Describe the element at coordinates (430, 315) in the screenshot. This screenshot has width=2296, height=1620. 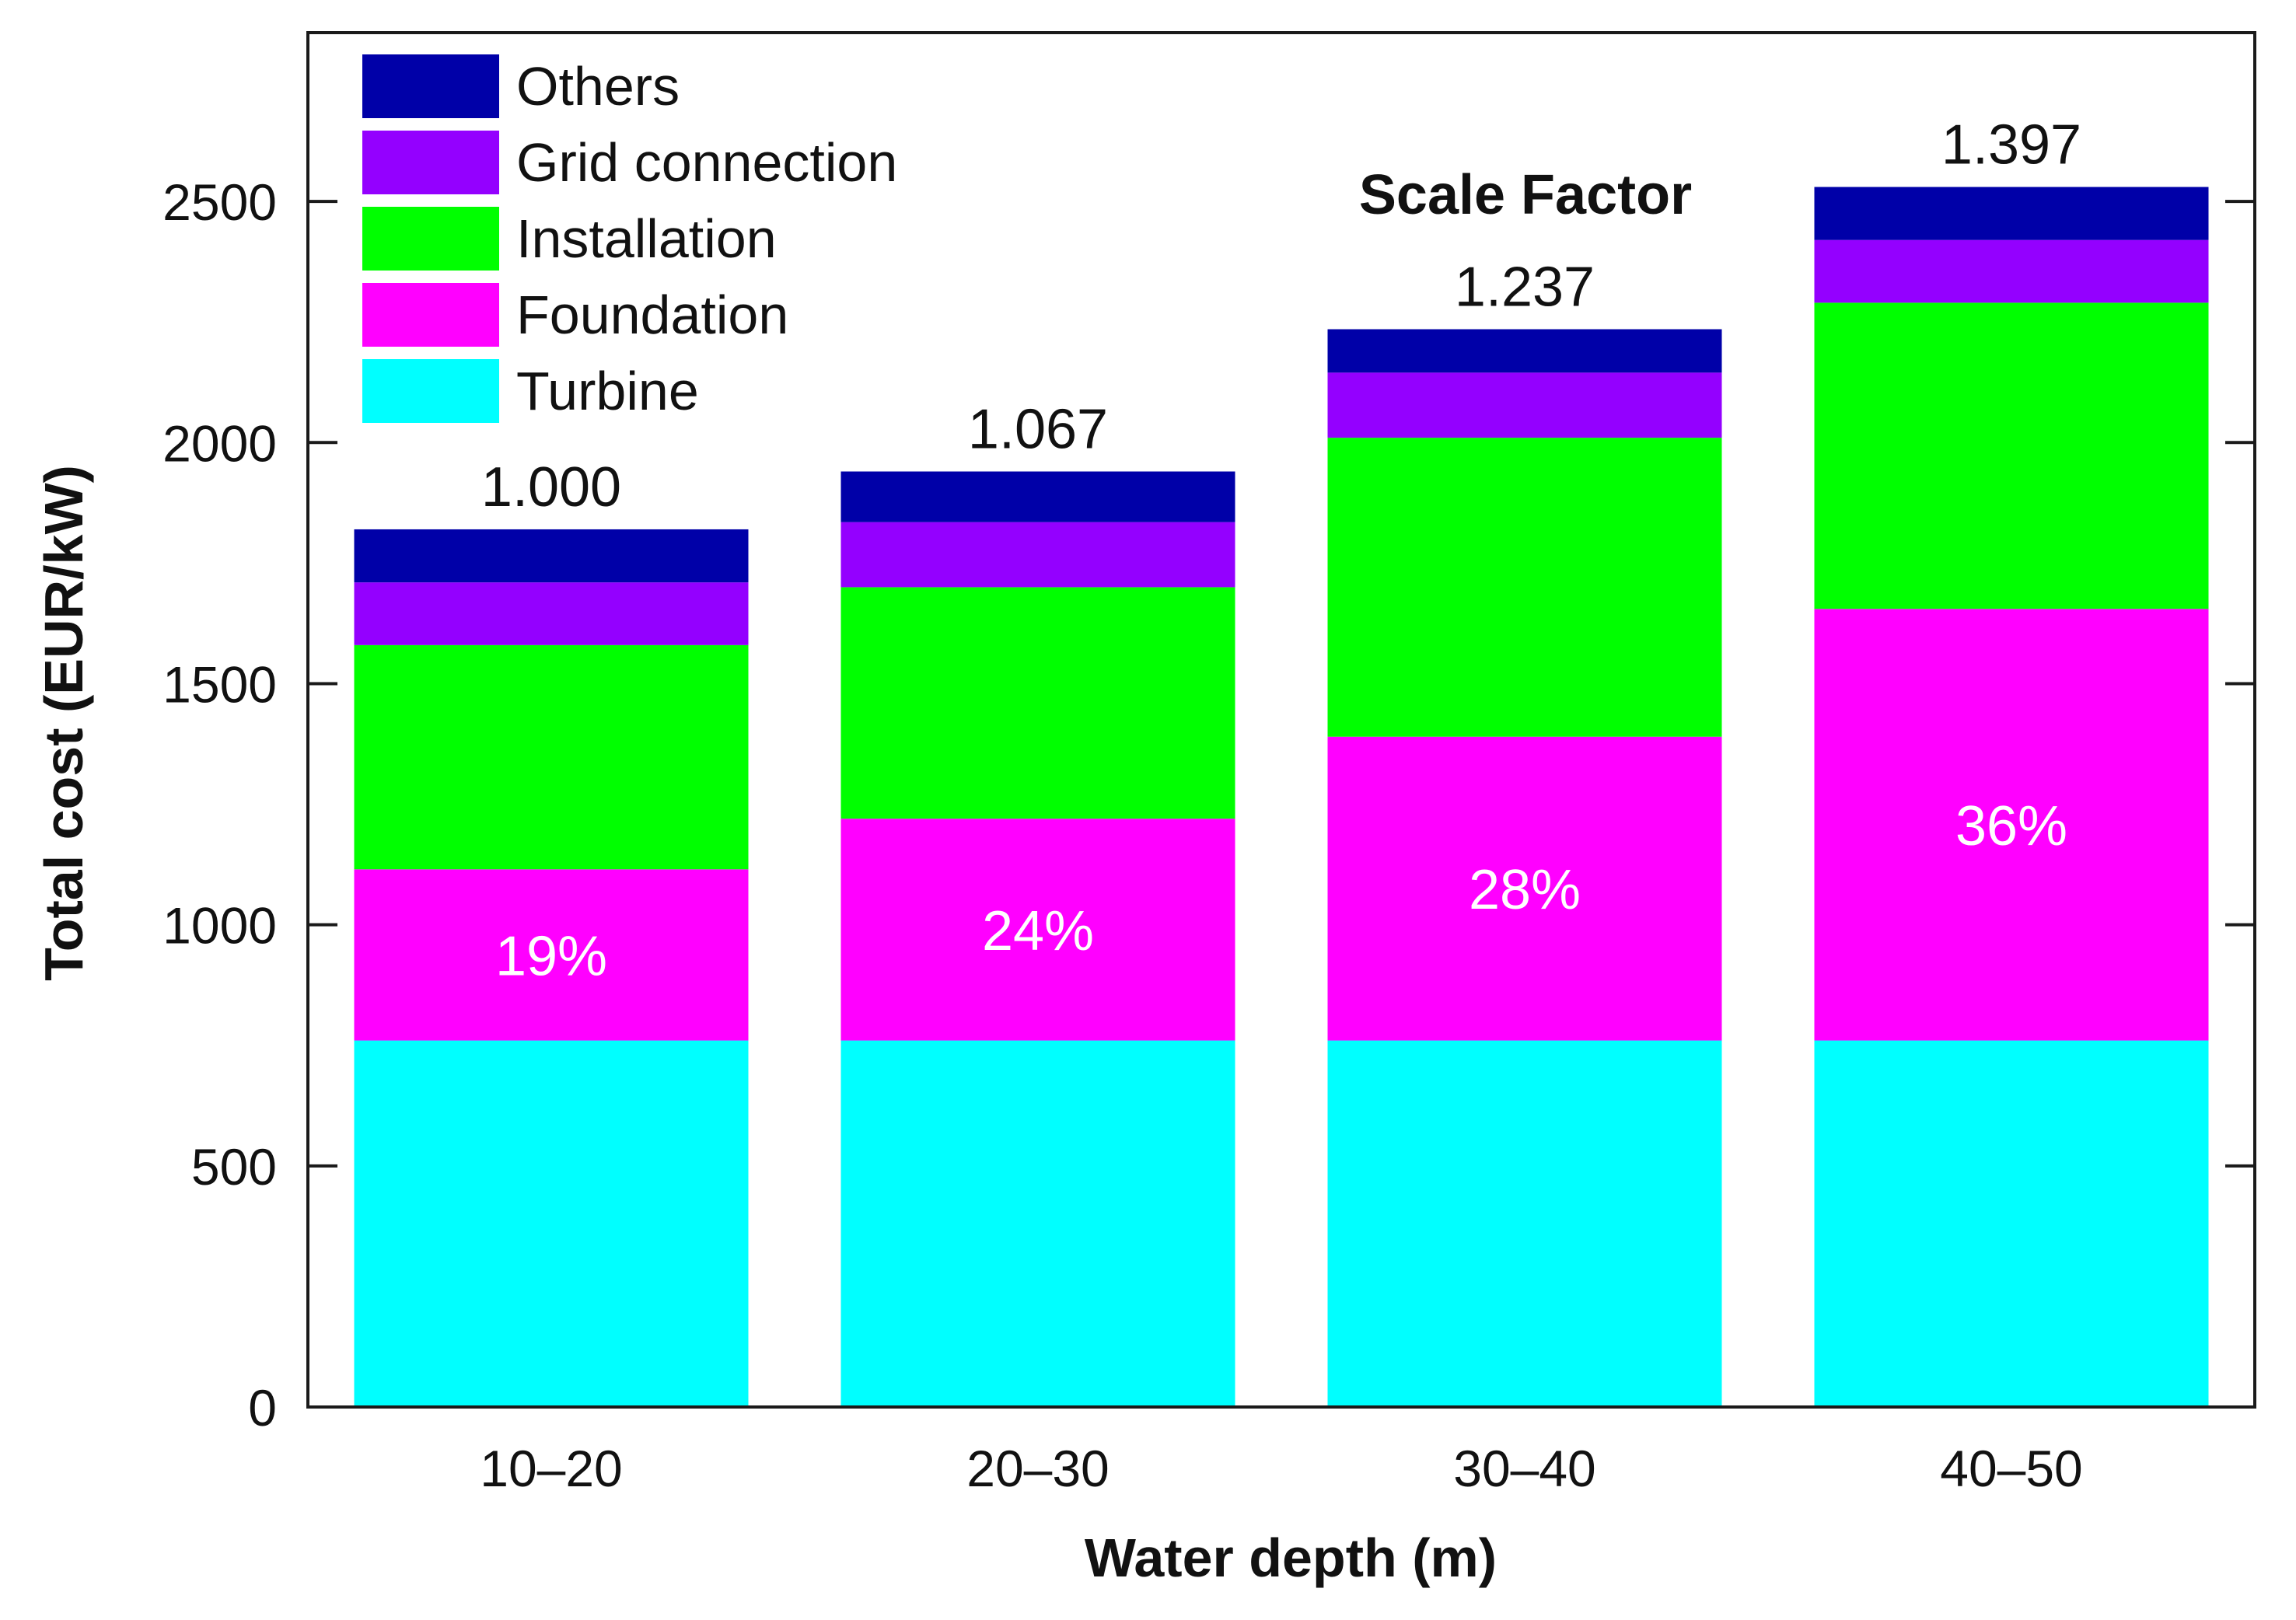
I see `legend-swatch-foundation` at that location.